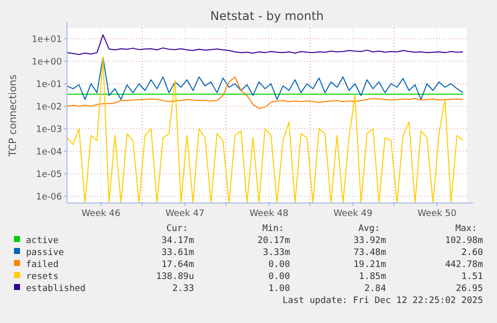 The height and width of the screenshot is (323, 497). I want to click on x-tick-label: Week 48, so click(269, 214).